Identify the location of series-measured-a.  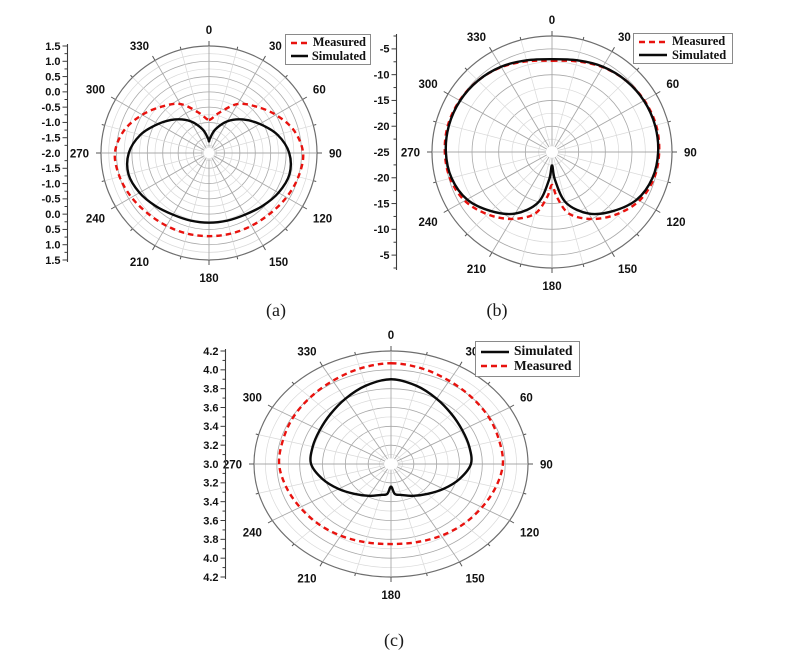
(209, 170).